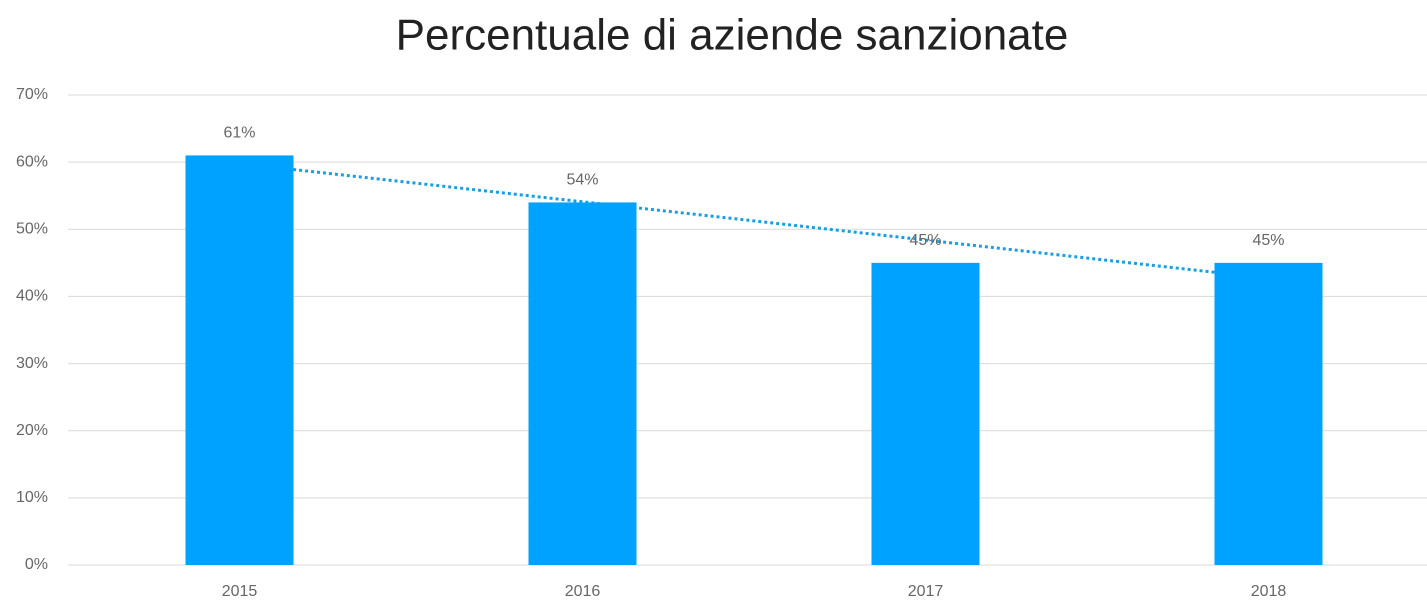 The image size is (1427, 601). What do you see at coordinates (732, 35) in the screenshot?
I see `chart-title: Percentuale di aziende sanzionate` at bounding box center [732, 35].